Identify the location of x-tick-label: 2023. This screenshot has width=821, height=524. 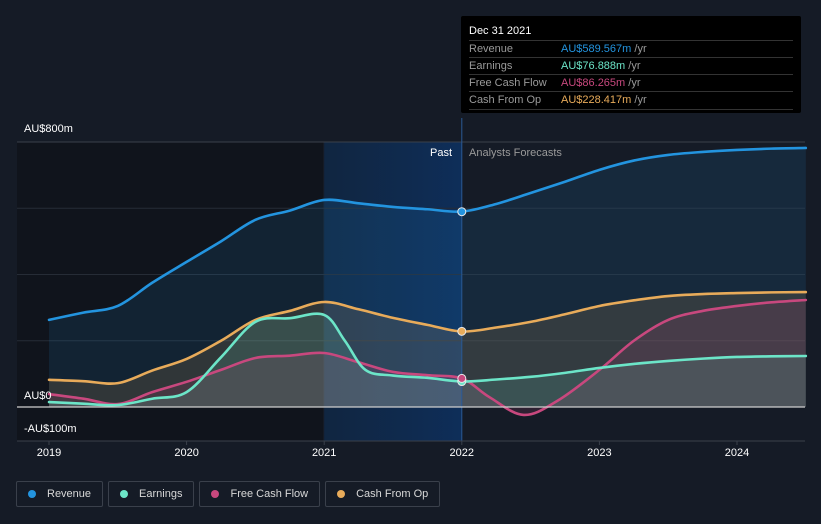
(599, 453).